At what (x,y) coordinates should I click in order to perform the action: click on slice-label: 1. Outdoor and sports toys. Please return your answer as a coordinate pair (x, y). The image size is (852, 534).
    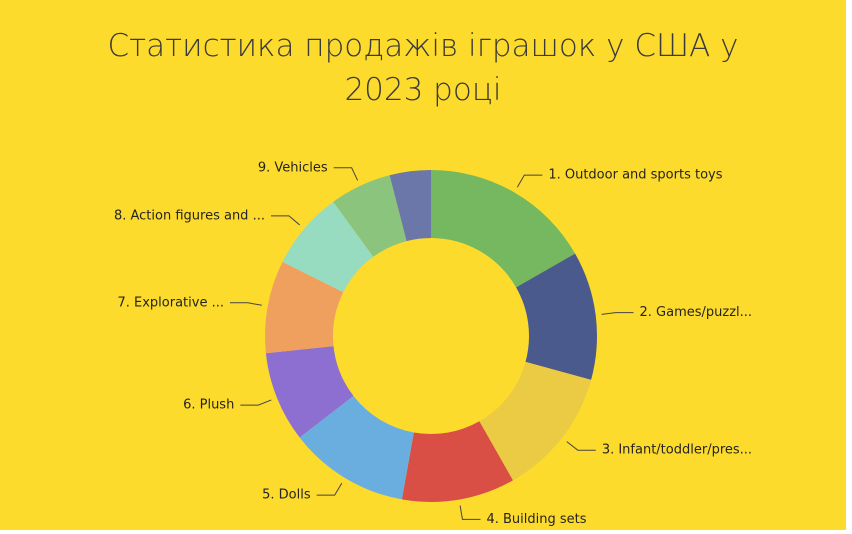
    Looking at the image, I should click on (635, 175).